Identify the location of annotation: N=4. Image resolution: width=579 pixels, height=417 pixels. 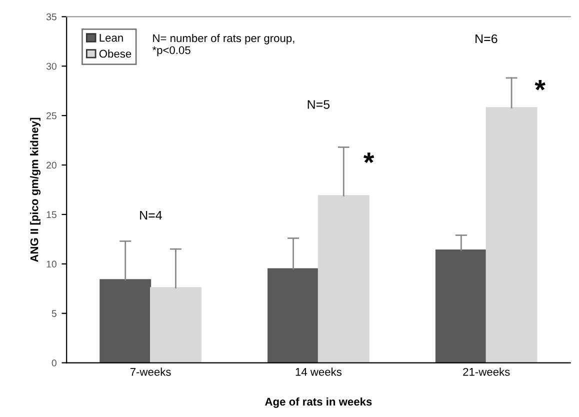
(151, 215).